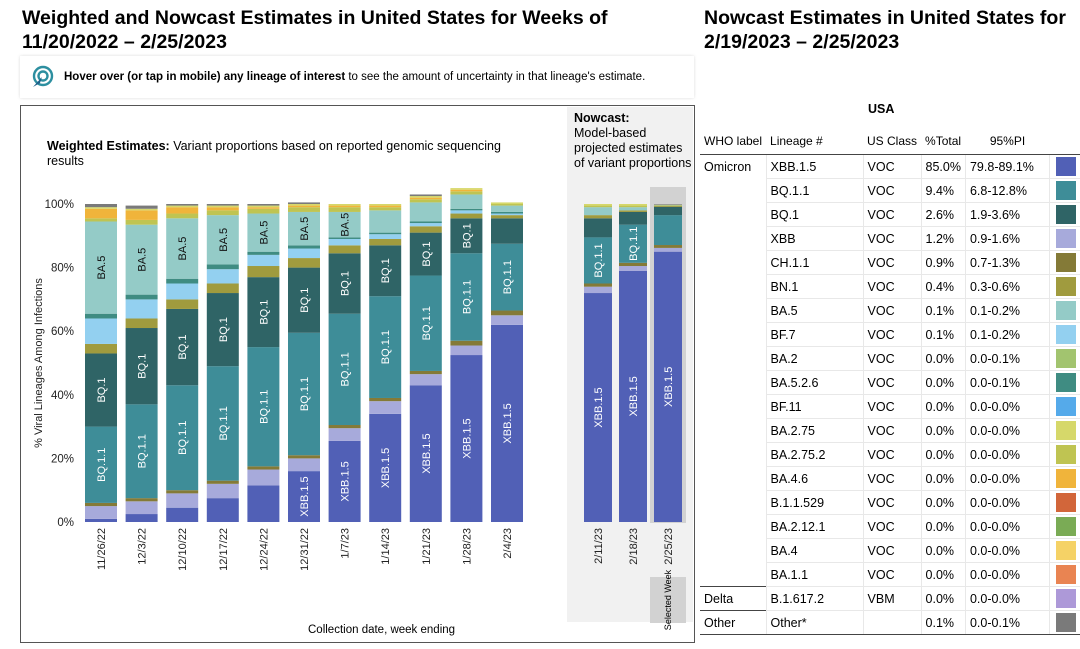  I want to click on table-row: BQ.1 VOC 2.6% 1.9-3.6%, so click(890, 214).